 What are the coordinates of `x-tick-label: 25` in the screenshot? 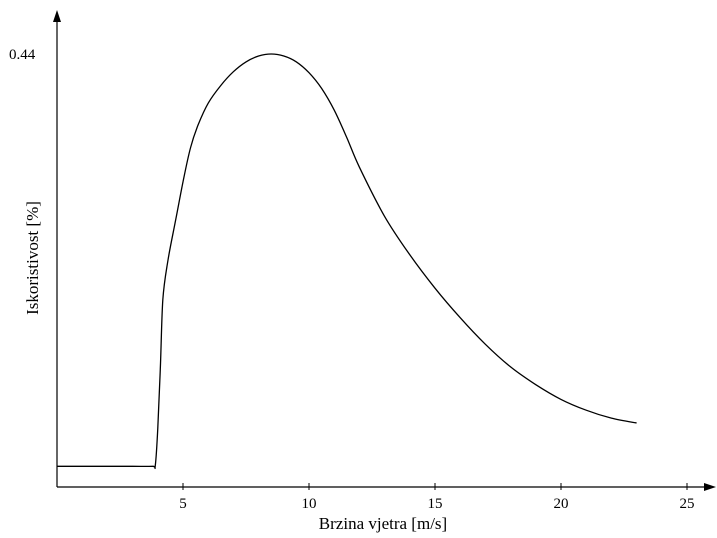 It's located at (687, 504).